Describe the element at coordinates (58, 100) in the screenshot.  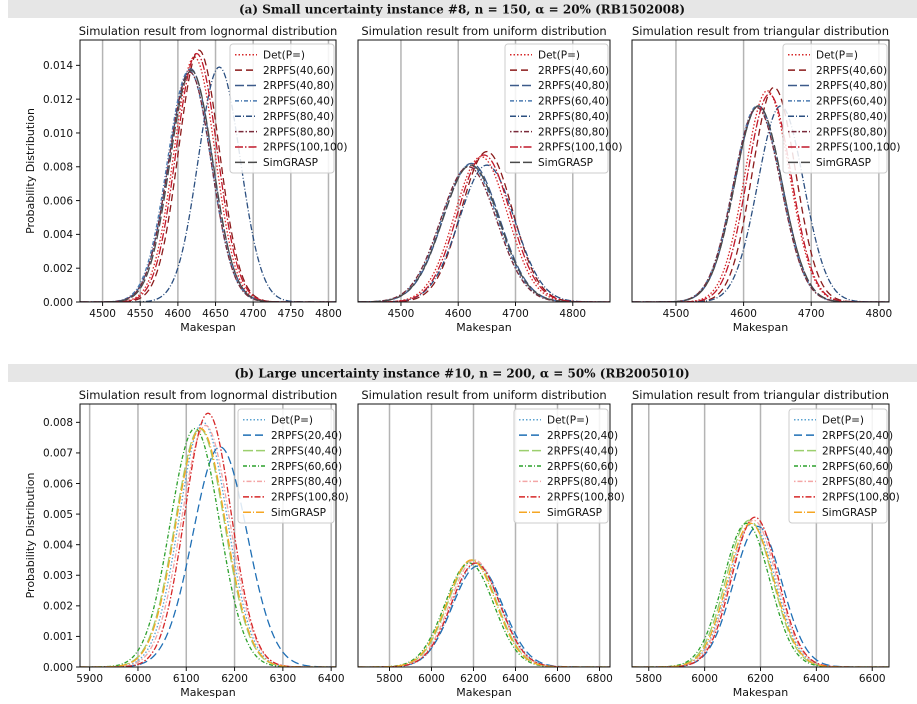
I see `y-tick-label: 0.012` at that location.